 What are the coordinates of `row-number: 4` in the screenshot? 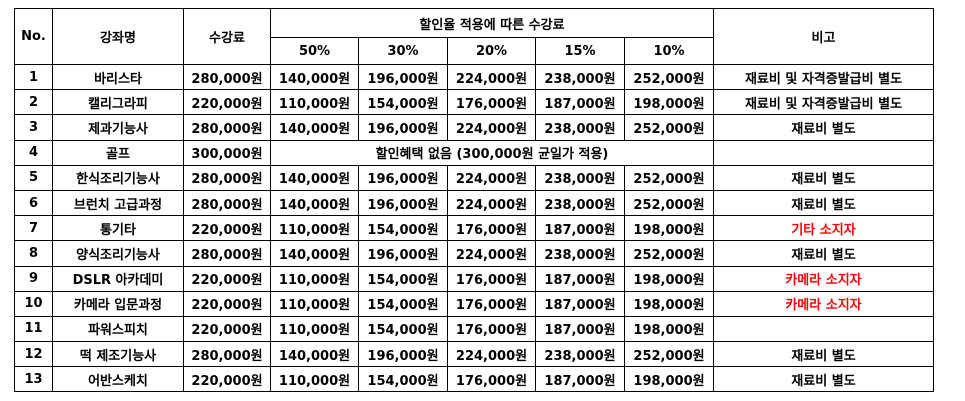 It's located at (33, 152).